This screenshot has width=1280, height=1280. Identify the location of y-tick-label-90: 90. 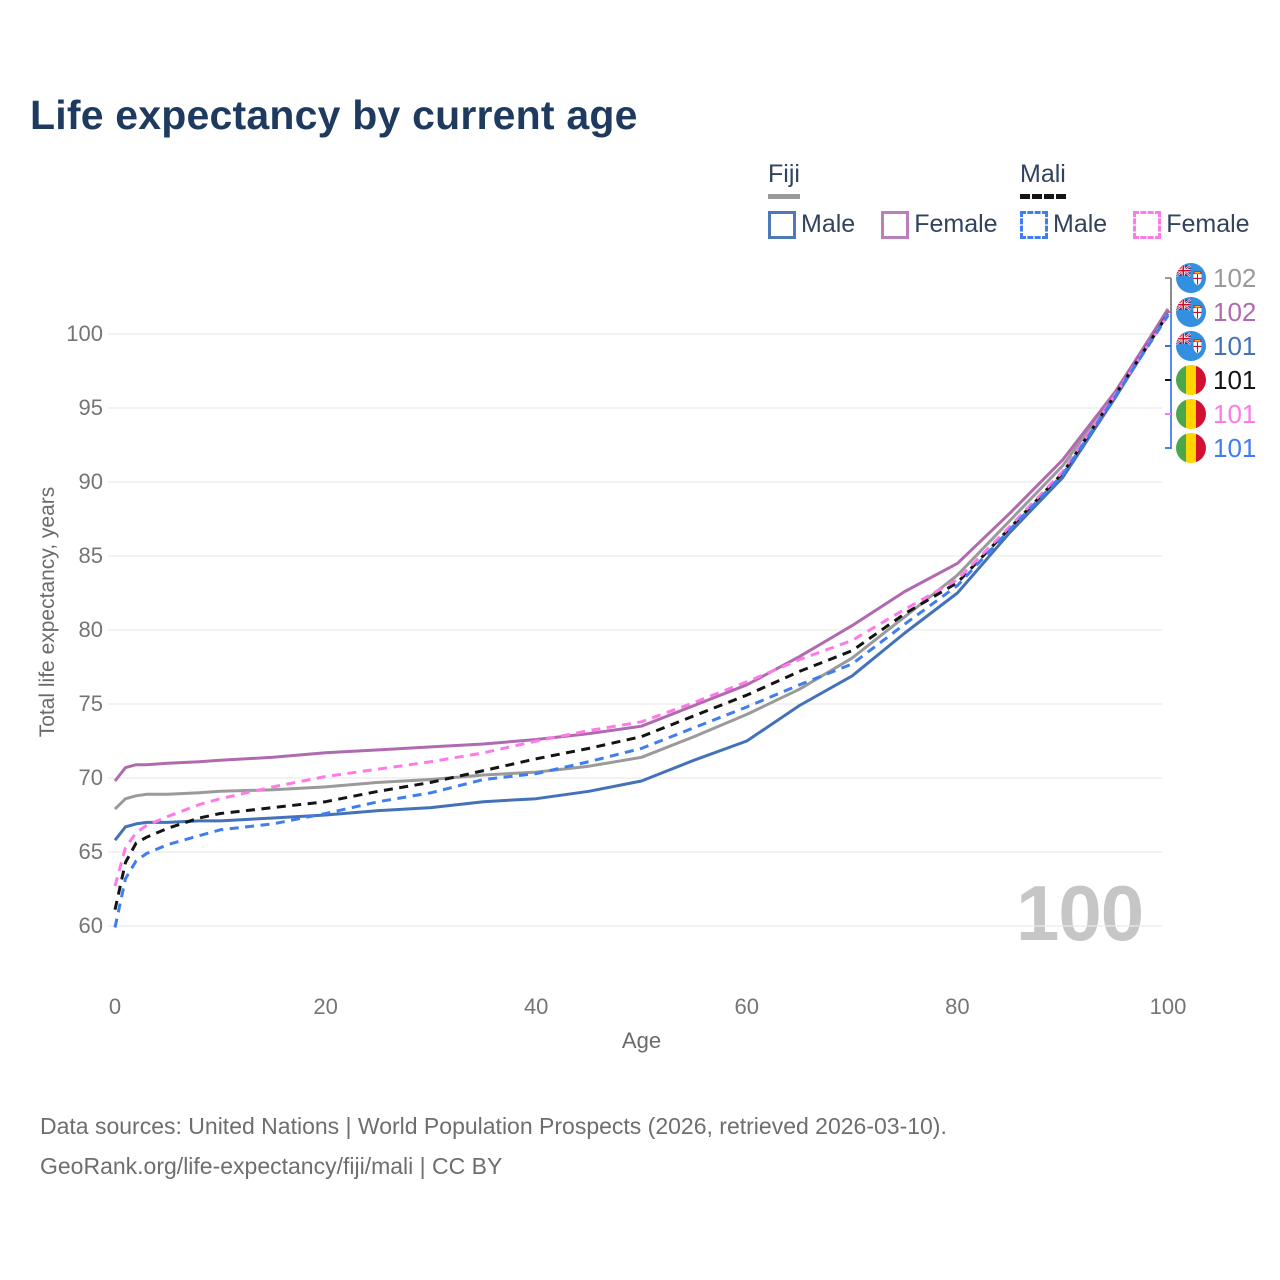
(90, 481).